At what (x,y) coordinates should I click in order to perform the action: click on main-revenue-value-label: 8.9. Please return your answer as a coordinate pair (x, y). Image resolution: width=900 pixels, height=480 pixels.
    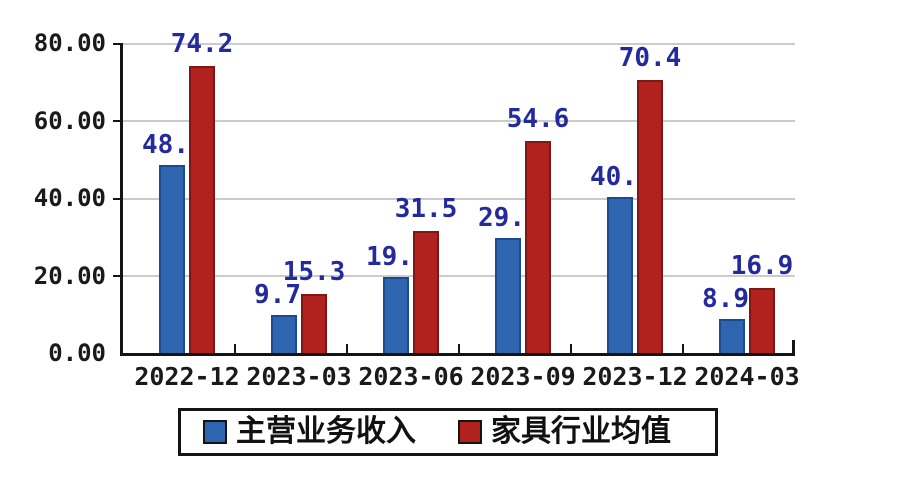
    Looking at the image, I should click on (725, 298).